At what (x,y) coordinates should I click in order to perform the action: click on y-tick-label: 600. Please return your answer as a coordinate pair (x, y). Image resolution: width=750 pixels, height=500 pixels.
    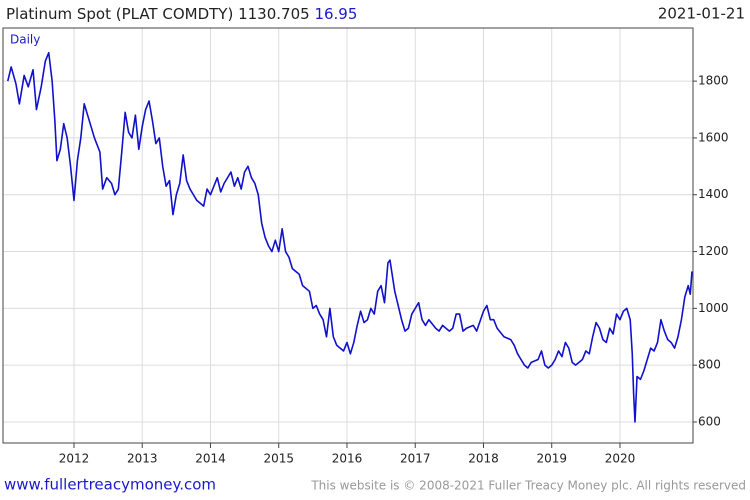
    Looking at the image, I should click on (709, 421).